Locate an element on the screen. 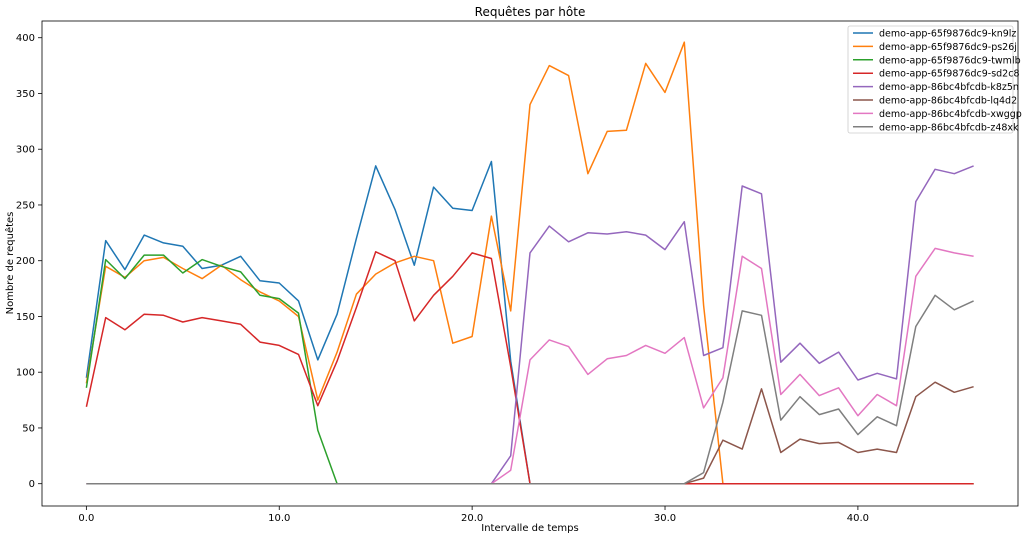  x-tick-label: 0.0 is located at coordinates (86, 518).